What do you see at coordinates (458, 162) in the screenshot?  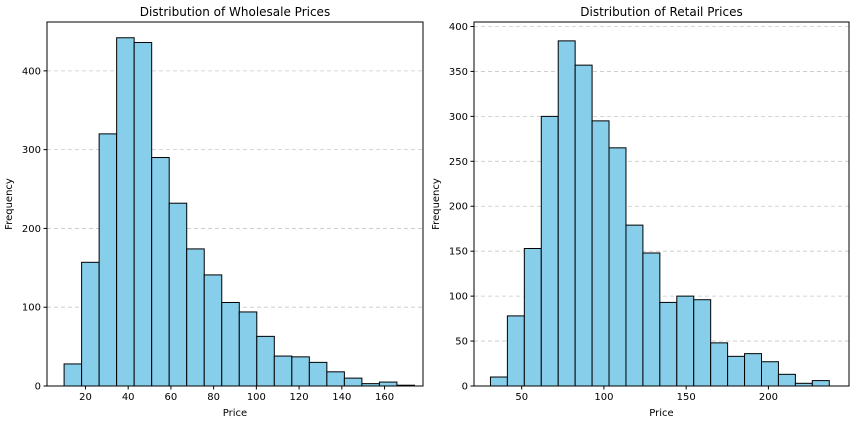 I see `y-tick-label: 250` at bounding box center [458, 162].